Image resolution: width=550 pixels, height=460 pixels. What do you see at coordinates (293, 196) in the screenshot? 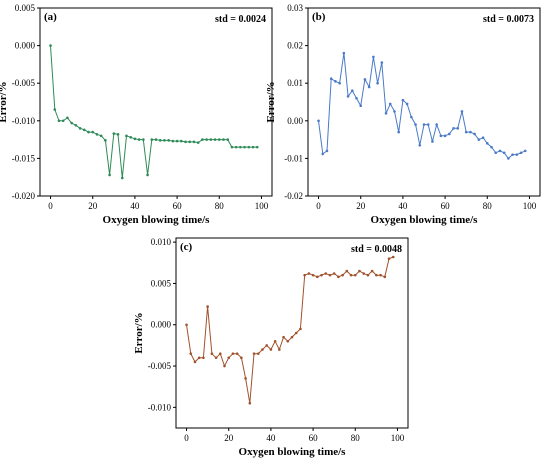
I see `y-tick-label: -0.02` at bounding box center [293, 196].